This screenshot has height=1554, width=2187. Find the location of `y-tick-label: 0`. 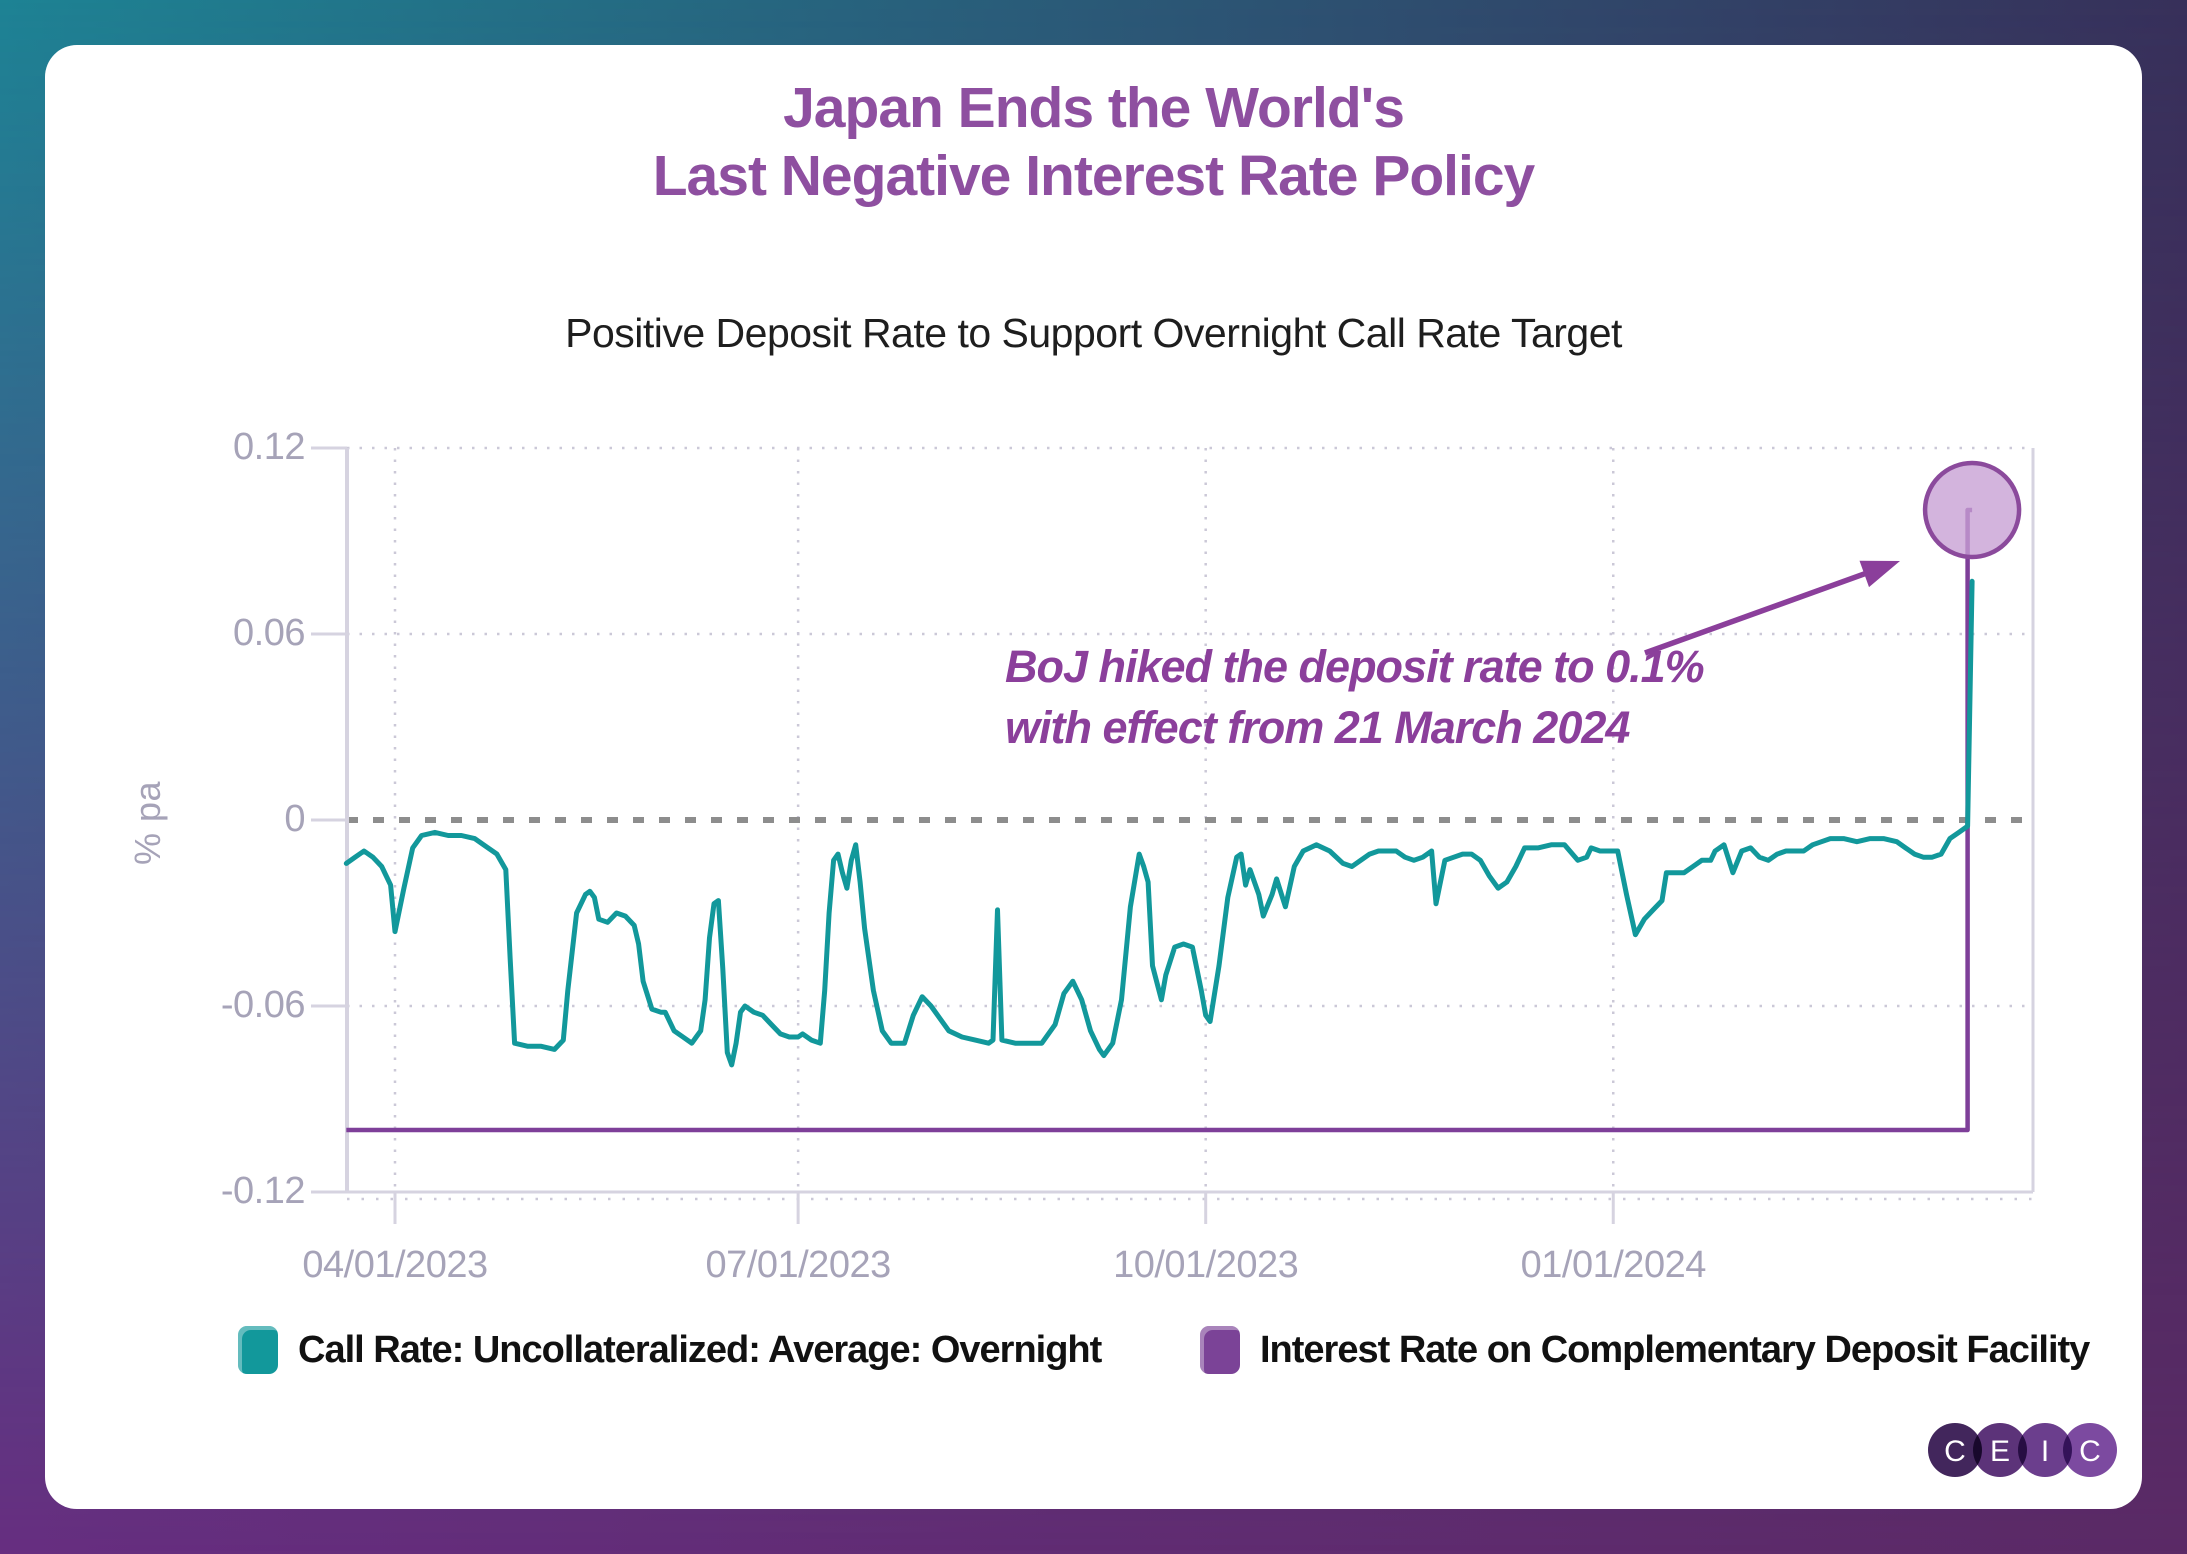

y-tick-label: 0 is located at coordinates (294, 819).